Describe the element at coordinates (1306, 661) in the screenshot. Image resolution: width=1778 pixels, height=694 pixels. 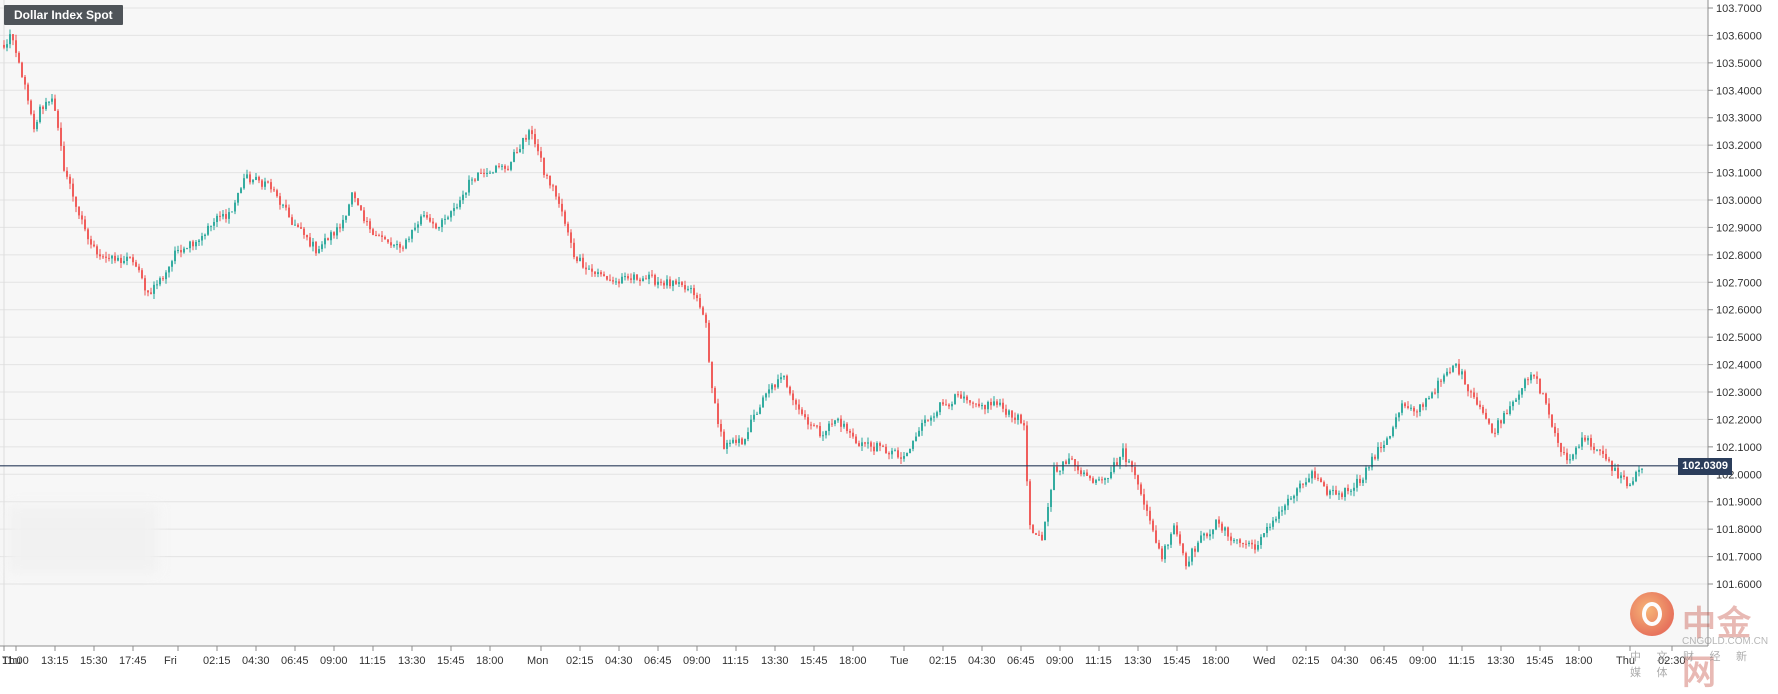
I see `x-tick-label: 02:15` at that location.